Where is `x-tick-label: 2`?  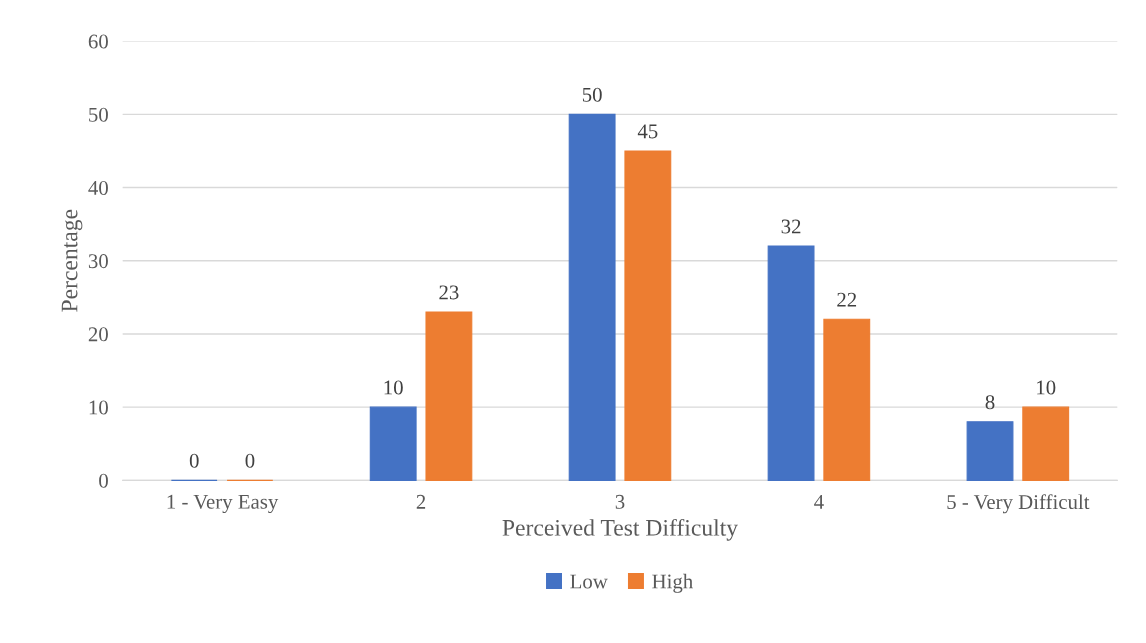
x-tick-label: 2 is located at coordinates (421, 501).